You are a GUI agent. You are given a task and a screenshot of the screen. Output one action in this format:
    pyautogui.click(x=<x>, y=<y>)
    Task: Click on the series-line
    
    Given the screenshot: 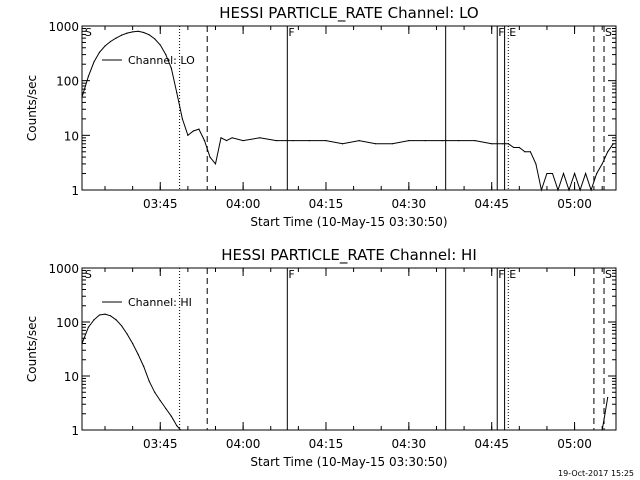 What is the action you would take?
    pyautogui.click(x=131, y=372)
    